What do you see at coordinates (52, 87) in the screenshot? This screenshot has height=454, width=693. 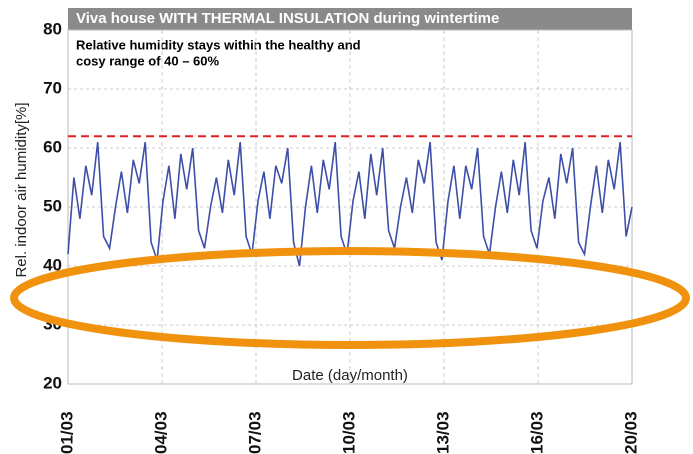 I see `y-tick-label: 70` at bounding box center [52, 87].